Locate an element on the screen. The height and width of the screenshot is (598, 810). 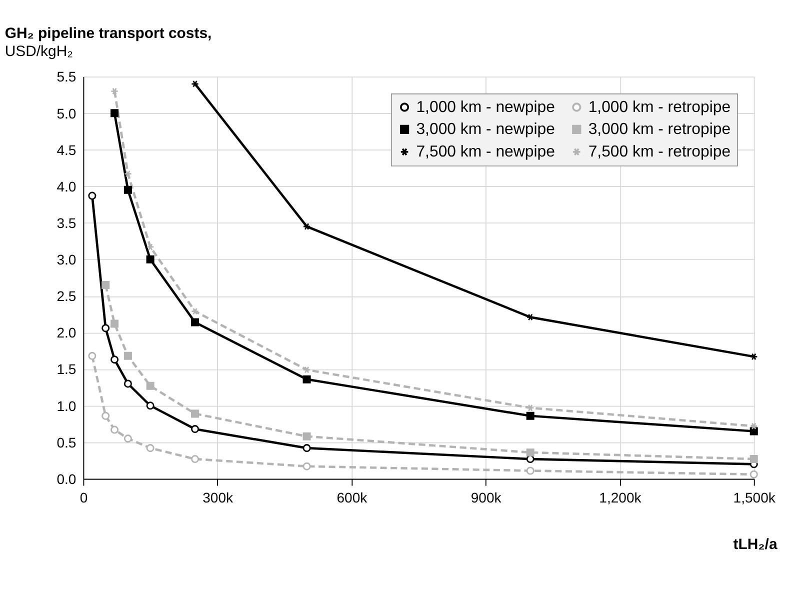
legend-label: 1,000 km - newpipe is located at coordinates (486, 107).